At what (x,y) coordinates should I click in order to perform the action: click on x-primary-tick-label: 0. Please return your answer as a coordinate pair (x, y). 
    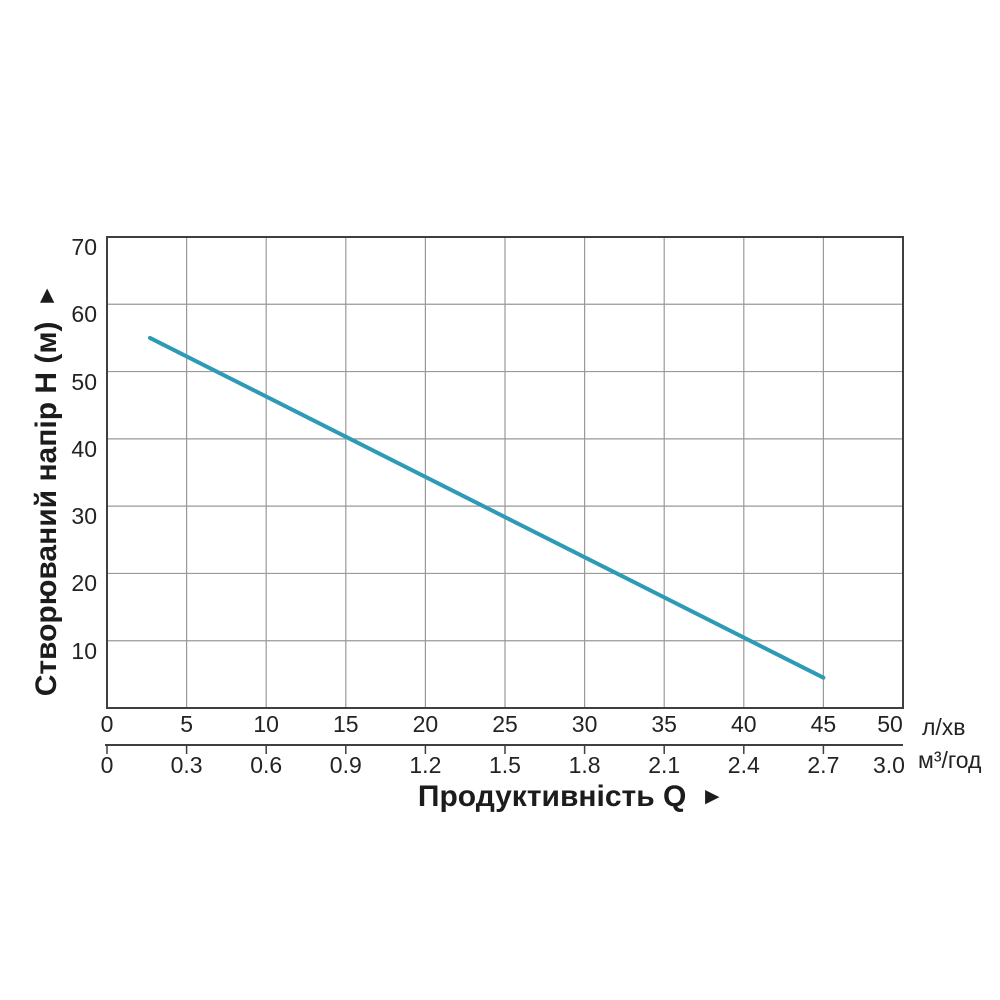
    Looking at the image, I should click on (107, 724).